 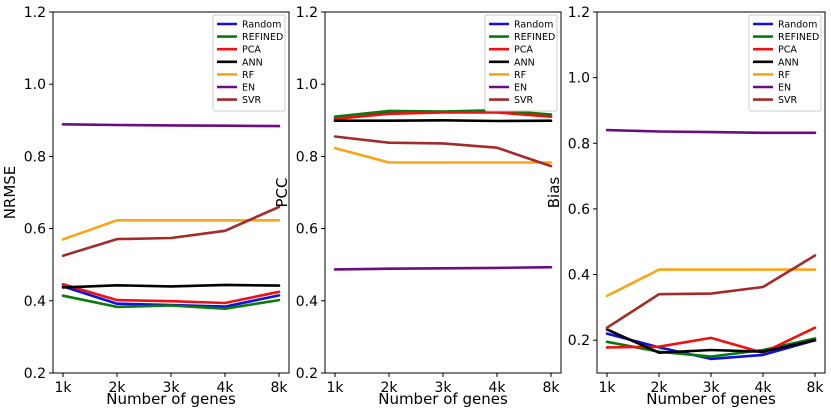 I want to click on series-line-random, so click(x=711, y=346).